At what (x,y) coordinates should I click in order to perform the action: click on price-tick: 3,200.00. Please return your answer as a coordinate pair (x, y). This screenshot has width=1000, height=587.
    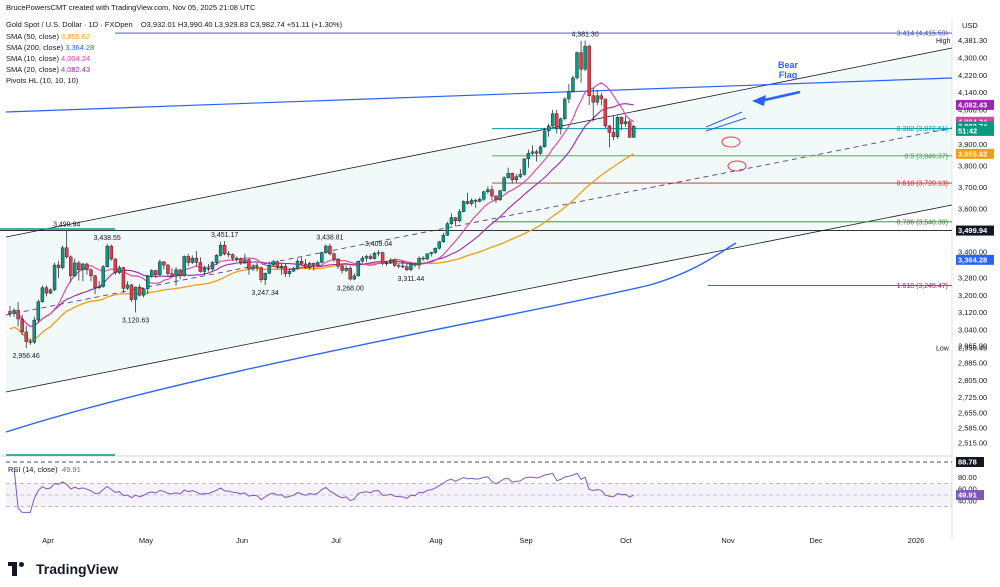
    Looking at the image, I should click on (972, 295).